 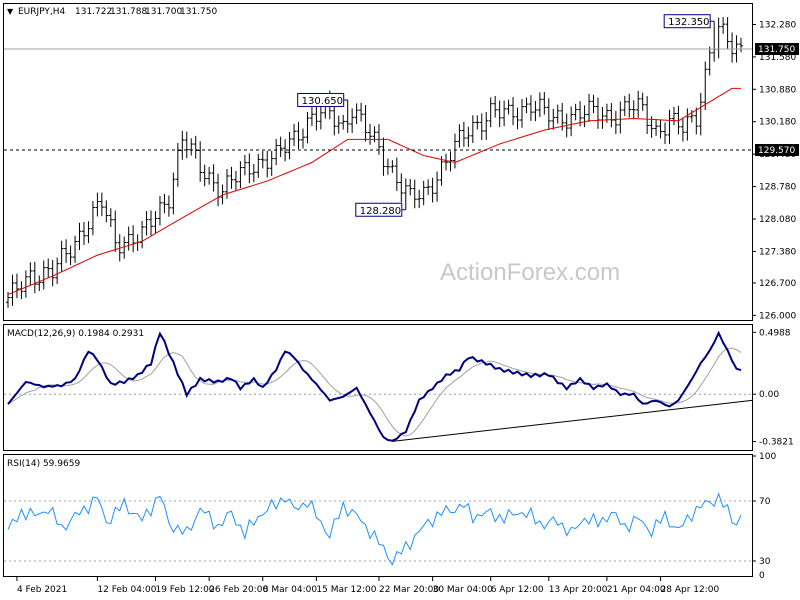 I want to click on support-level-badge, so click(x=777, y=149).